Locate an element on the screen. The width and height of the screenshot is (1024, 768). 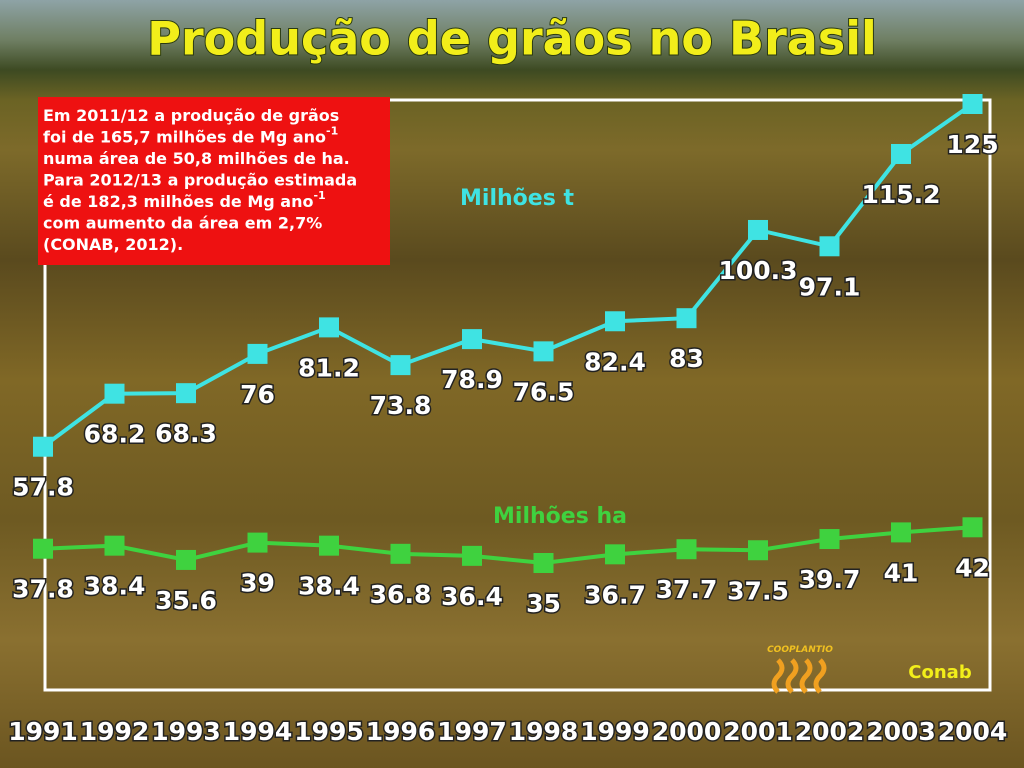
data-label: 37.5 is located at coordinates (758, 590).